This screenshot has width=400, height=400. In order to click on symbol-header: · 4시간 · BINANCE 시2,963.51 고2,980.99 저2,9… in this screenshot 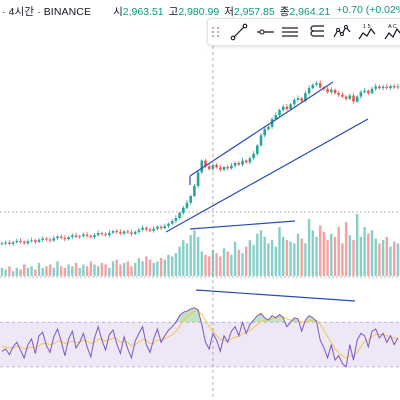, I will do `click(200, 11)`.